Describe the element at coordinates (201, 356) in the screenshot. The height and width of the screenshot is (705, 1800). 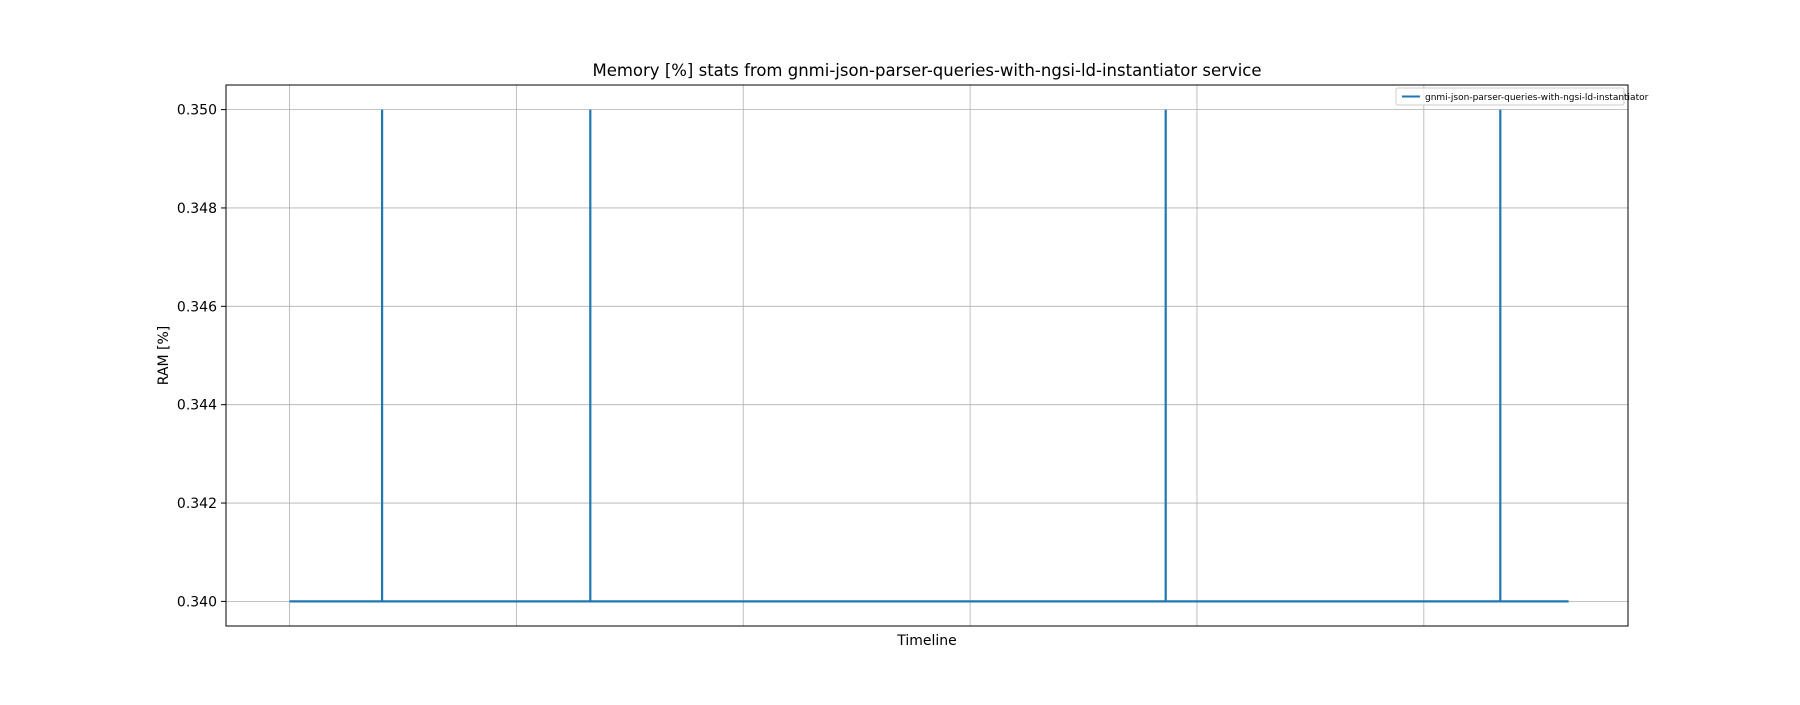
I see `y-axis-ticks: 0.340 0.342 0.344 0.346 0.348 0.350` at that location.